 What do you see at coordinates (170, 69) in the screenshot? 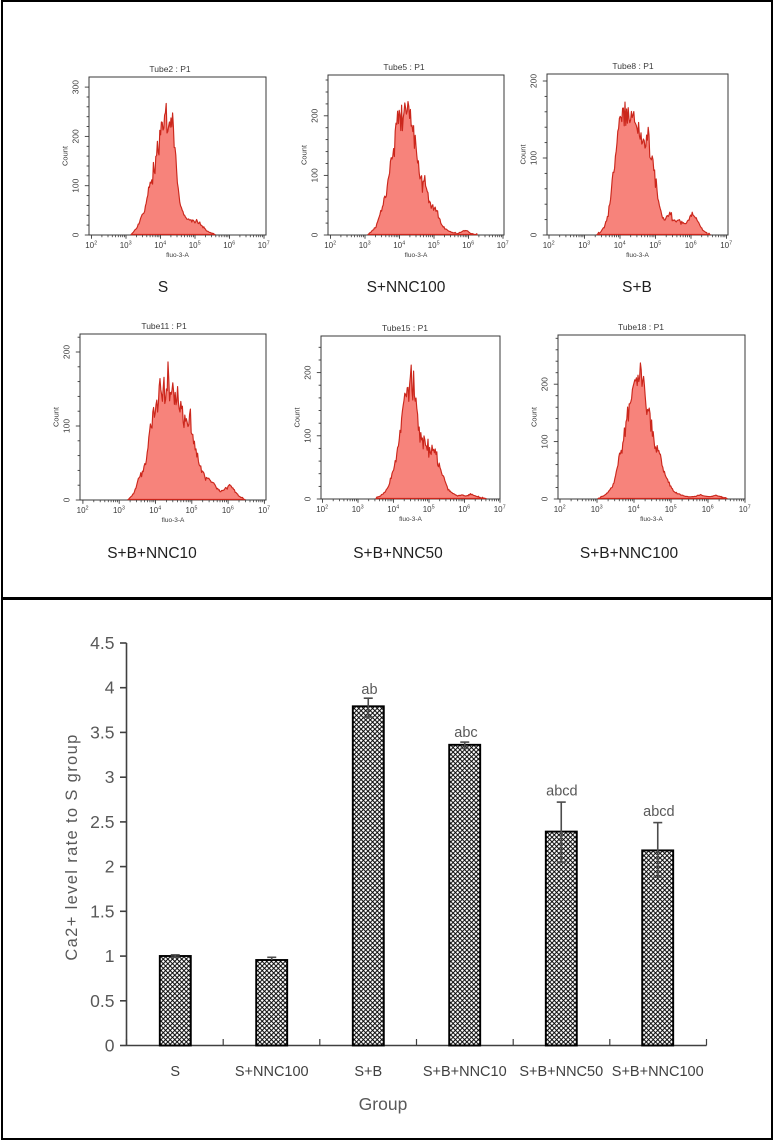
I see `svg-text: Tube2 : P1` at bounding box center [170, 69].